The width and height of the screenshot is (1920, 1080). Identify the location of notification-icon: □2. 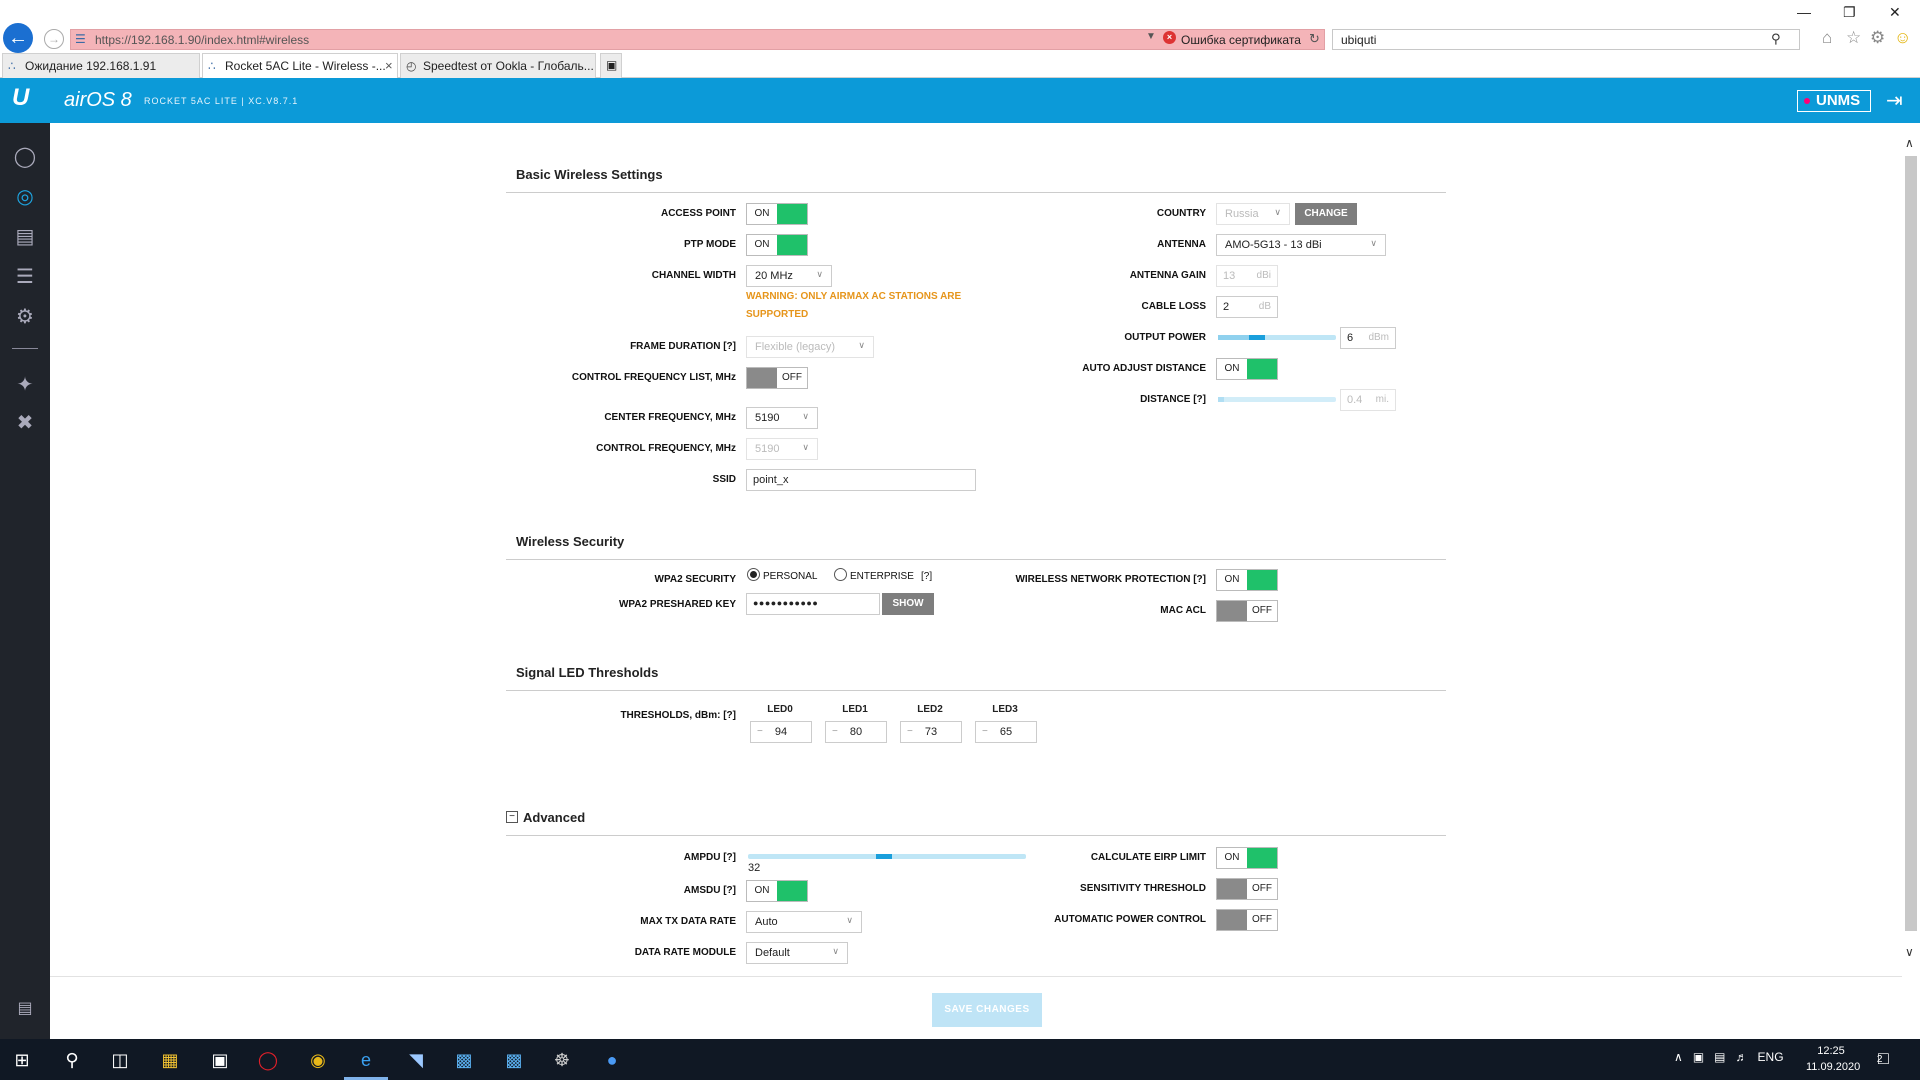
(1882, 1058).